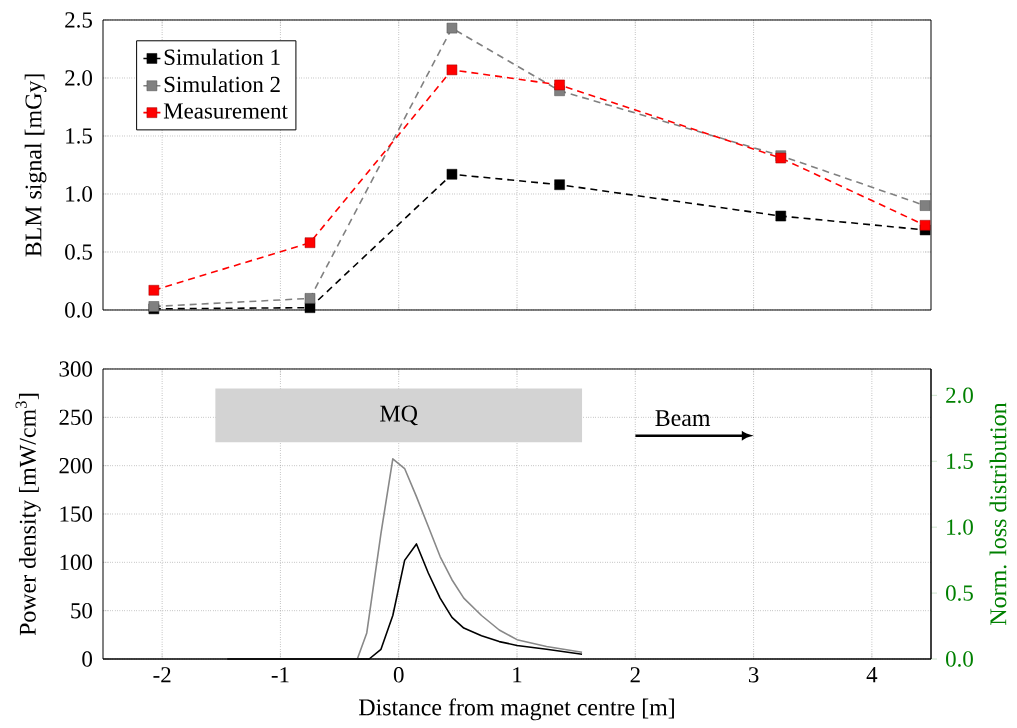 The width and height of the screenshot is (1017, 728). I want to click on legend-label: Simulation 1, so click(222, 56).